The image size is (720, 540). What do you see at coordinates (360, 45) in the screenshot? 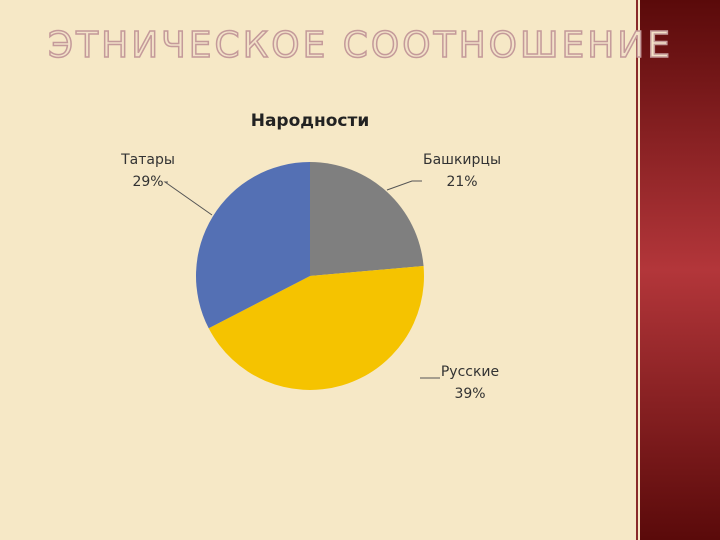
I see `slide-title: ЭТНИЧЕСКОЕ СООТНОШЕНИЕ` at bounding box center [360, 45].